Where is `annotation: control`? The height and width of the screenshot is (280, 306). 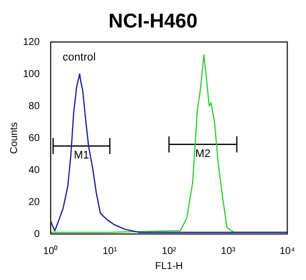
annotation: control is located at coordinates (79, 58).